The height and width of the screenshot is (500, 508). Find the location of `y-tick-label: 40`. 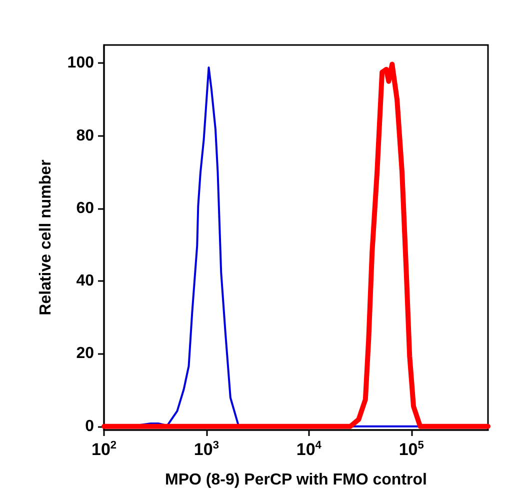

y-tick-label: 40 is located at coordinates (85, 281).